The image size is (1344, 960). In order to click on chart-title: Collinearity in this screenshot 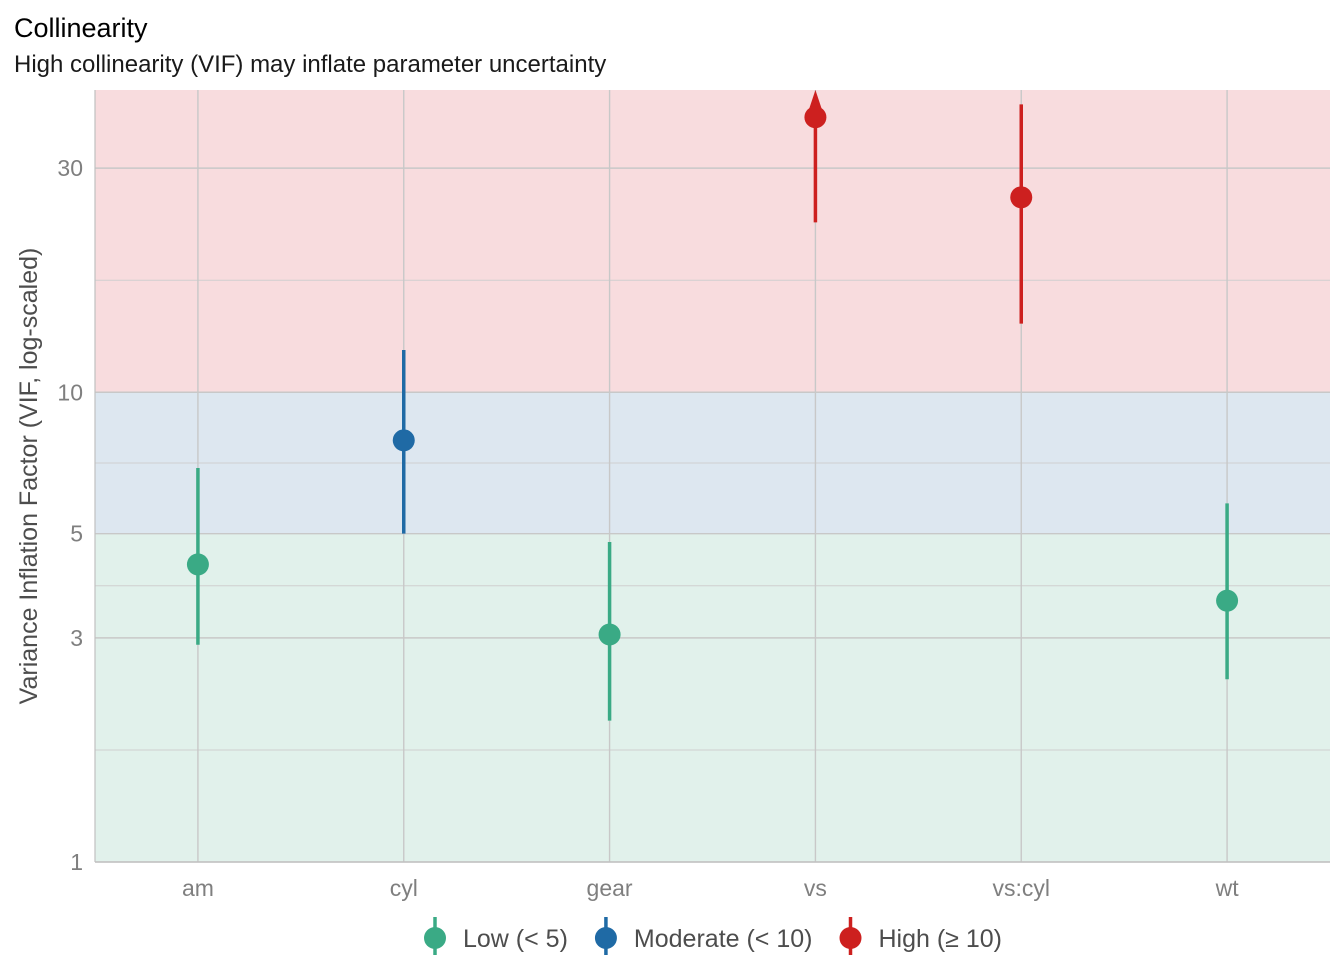, I will do `click(81, 28)`.